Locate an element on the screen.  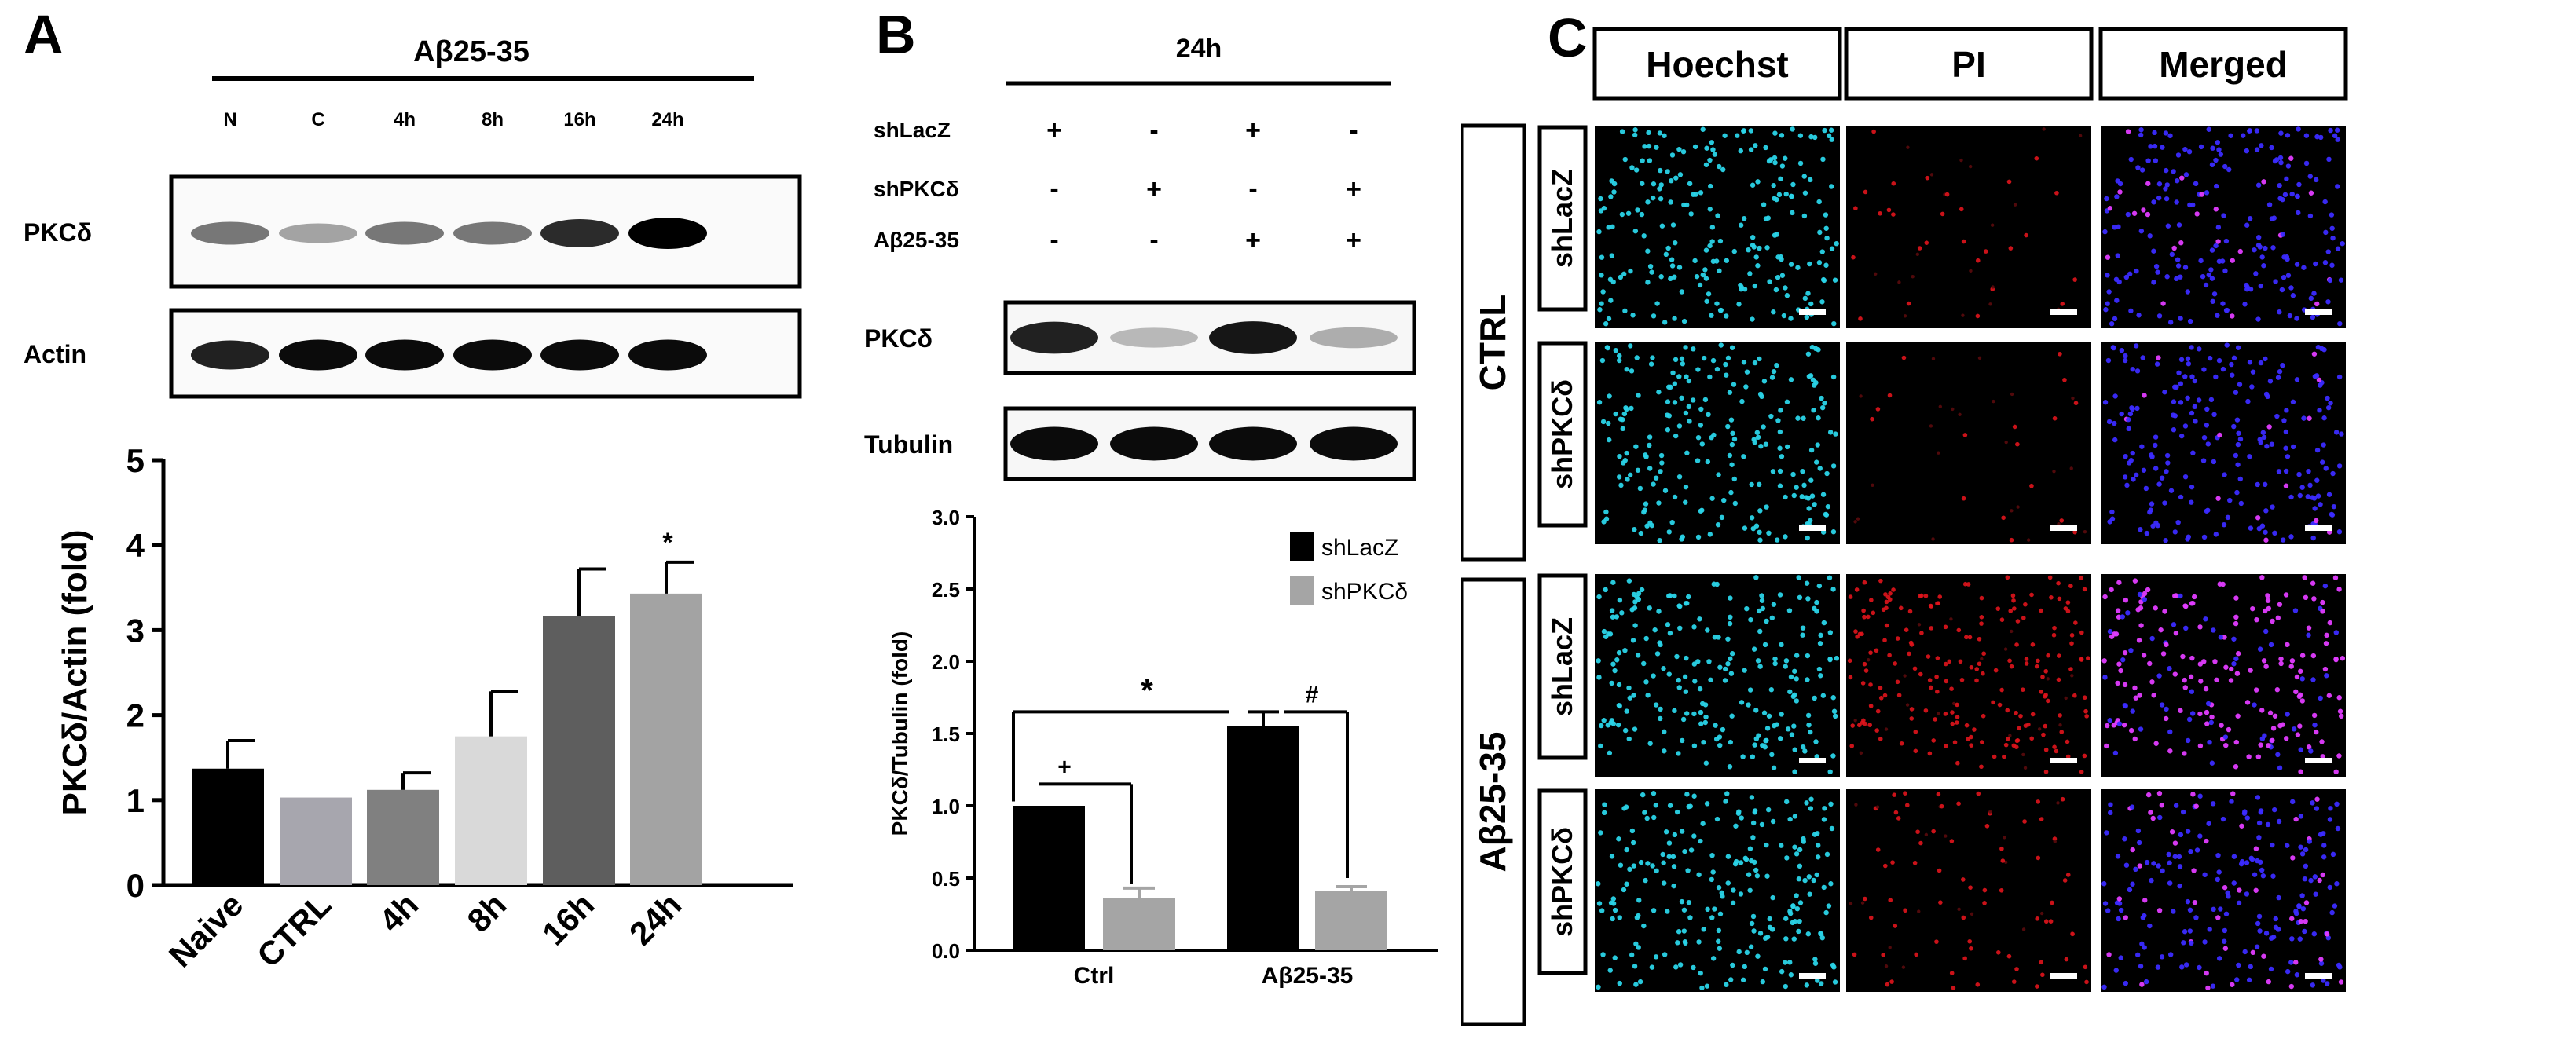
lane-label: 16h is located at coordinates (579, 120).